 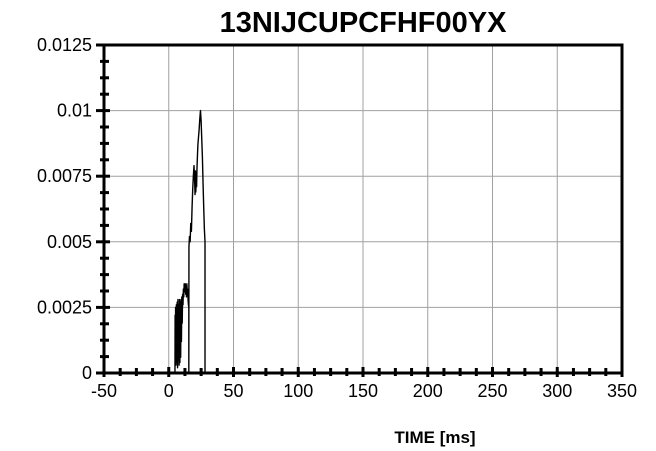 What do you see at coordinates (298, 391) in the screenshot?
I see `x-tick-label: 100` at bounding box center [298, 391].